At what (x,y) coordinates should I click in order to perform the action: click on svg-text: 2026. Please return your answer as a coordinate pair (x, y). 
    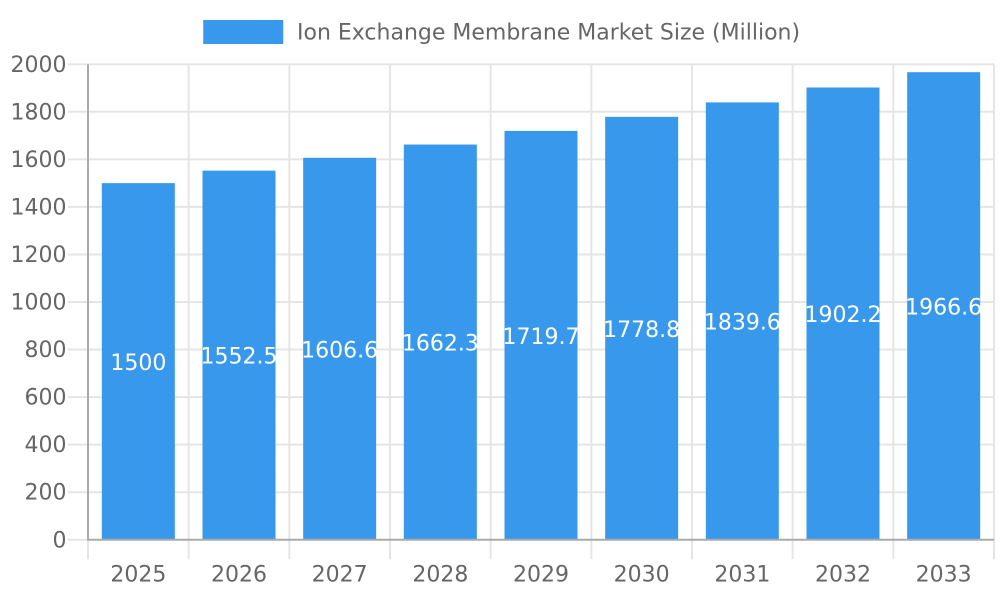
    Looking at the image, I should click on (239, 574).